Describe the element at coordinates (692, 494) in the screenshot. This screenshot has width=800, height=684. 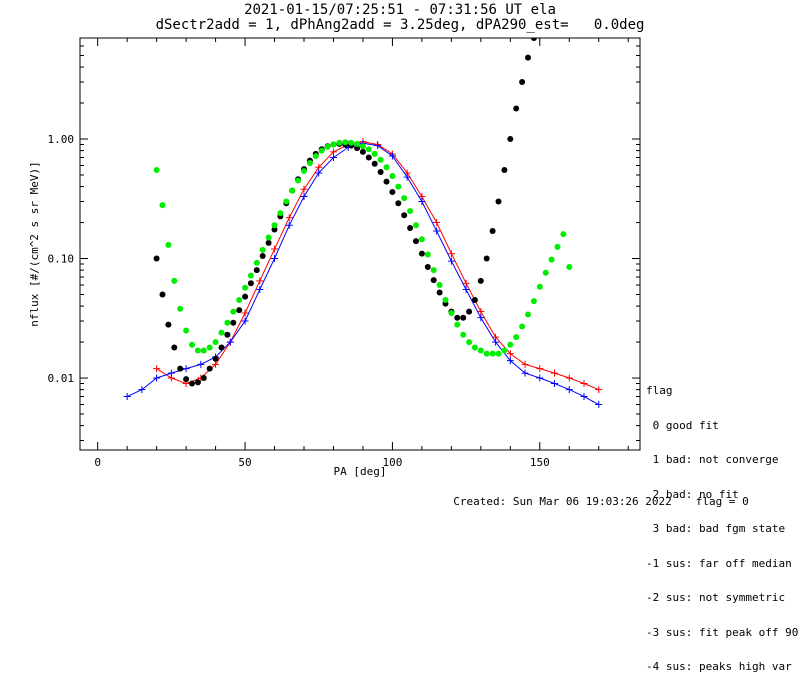
I see `flag-legend-item: 2 bad: no fit` at that location.